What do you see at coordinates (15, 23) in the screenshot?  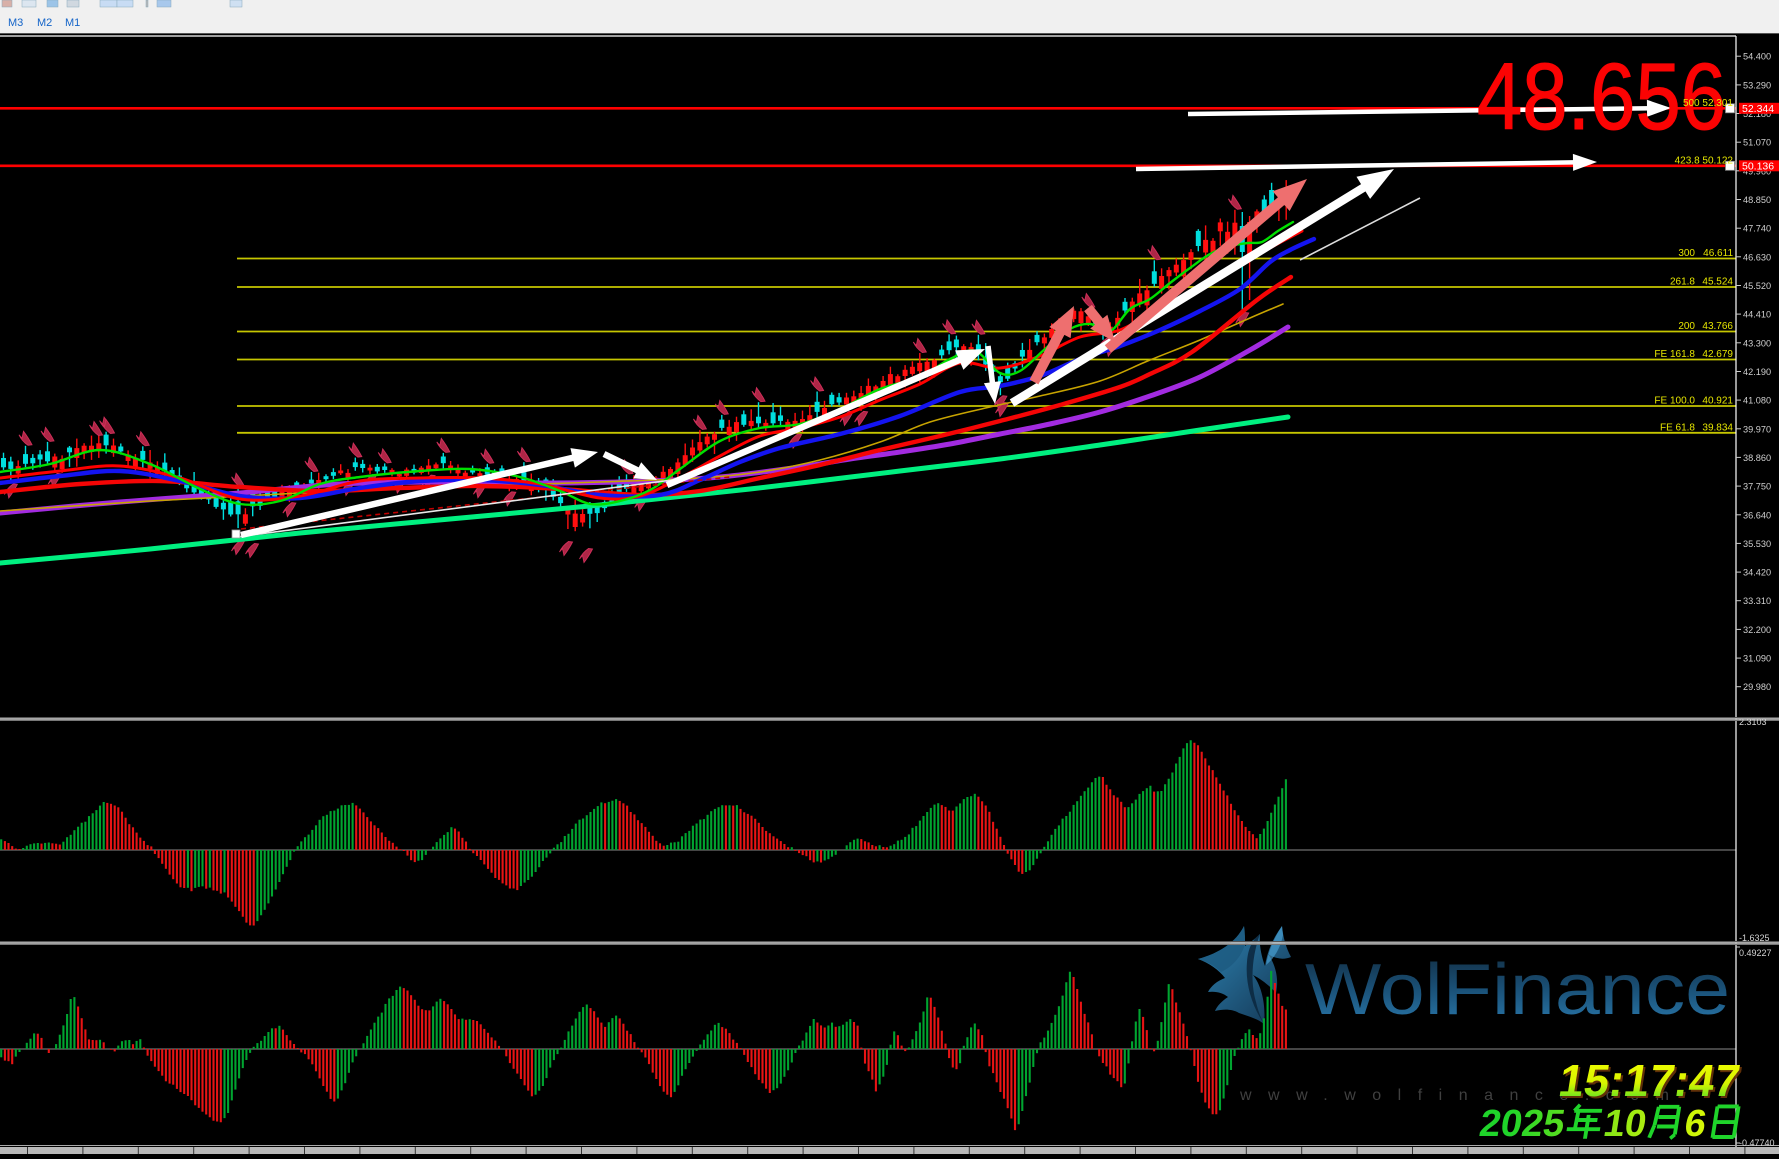 I see `svg-text: M3` at bounding box center [15, 23].